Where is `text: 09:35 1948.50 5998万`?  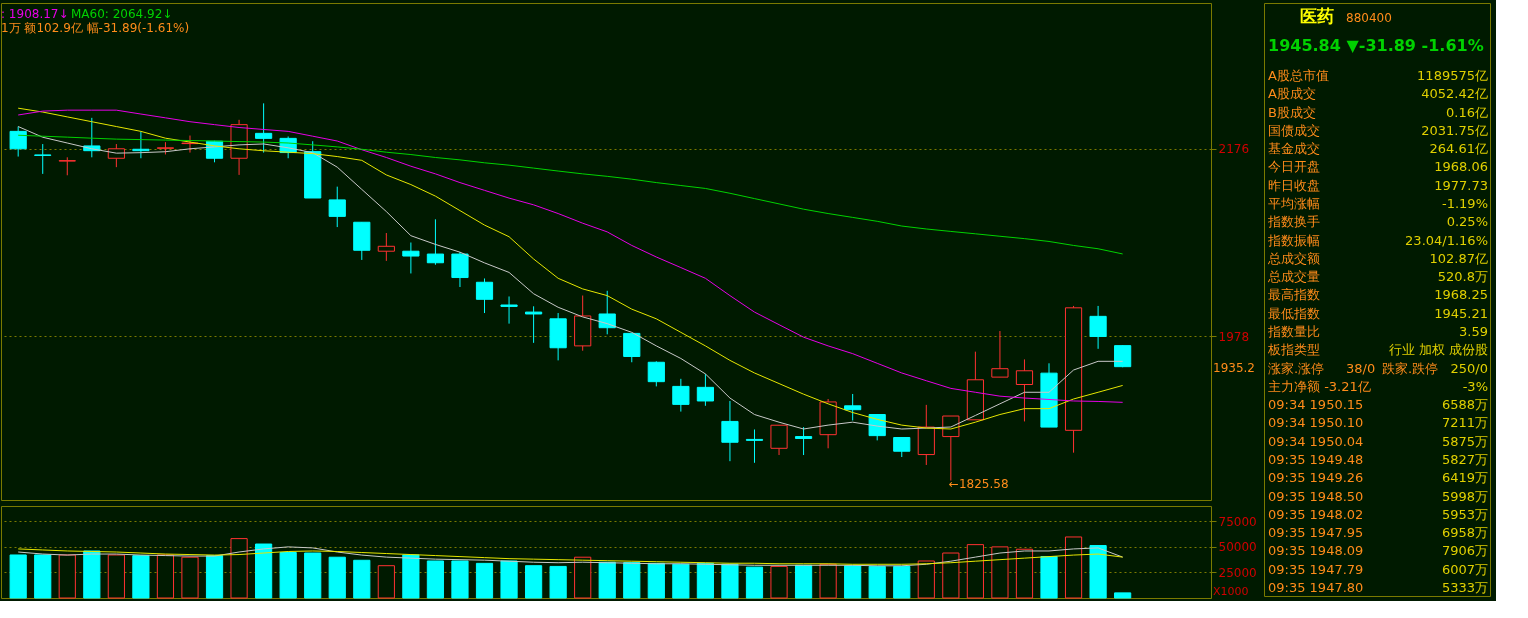 text: 09:35 1948.50 5998万 is located at coordinates (1378, 496).